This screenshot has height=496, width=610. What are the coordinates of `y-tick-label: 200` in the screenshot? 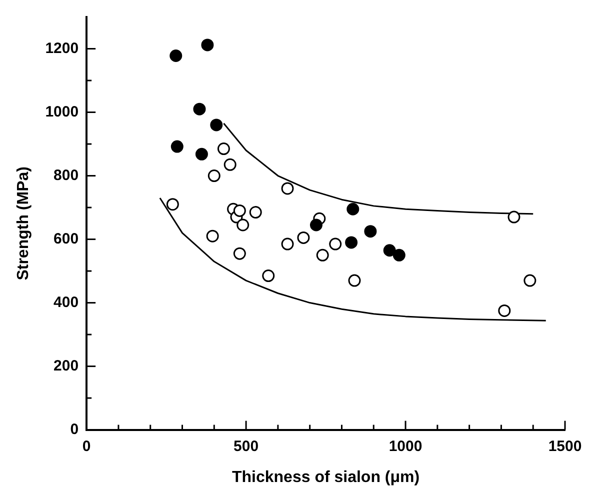 It's located at (66, 365).